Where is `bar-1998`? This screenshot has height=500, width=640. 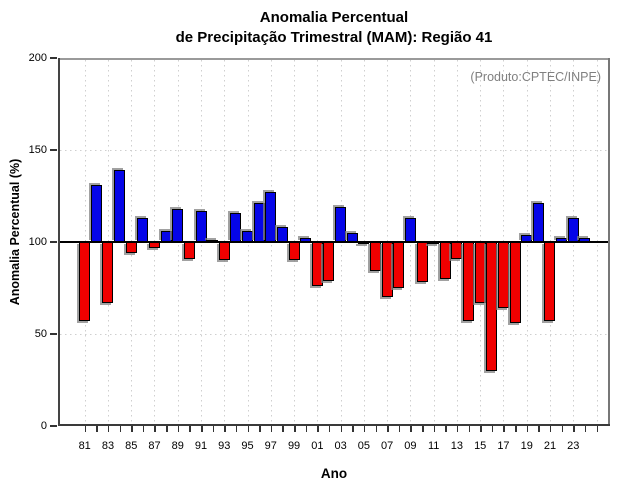 bar-1998 is located at coordinates (282, 234).